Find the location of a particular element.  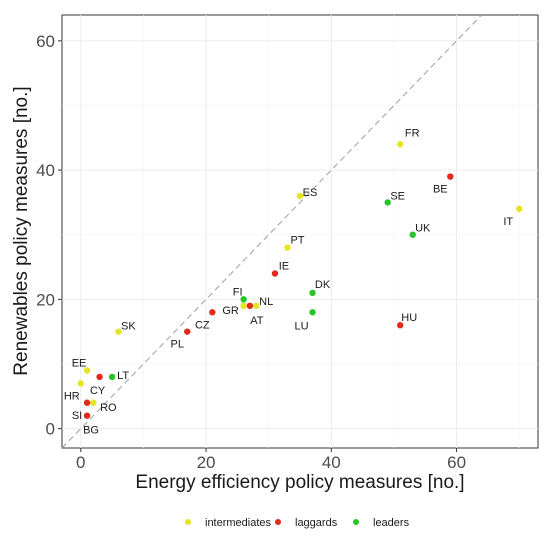

data-point-gr is located at coordinates (243, 306).